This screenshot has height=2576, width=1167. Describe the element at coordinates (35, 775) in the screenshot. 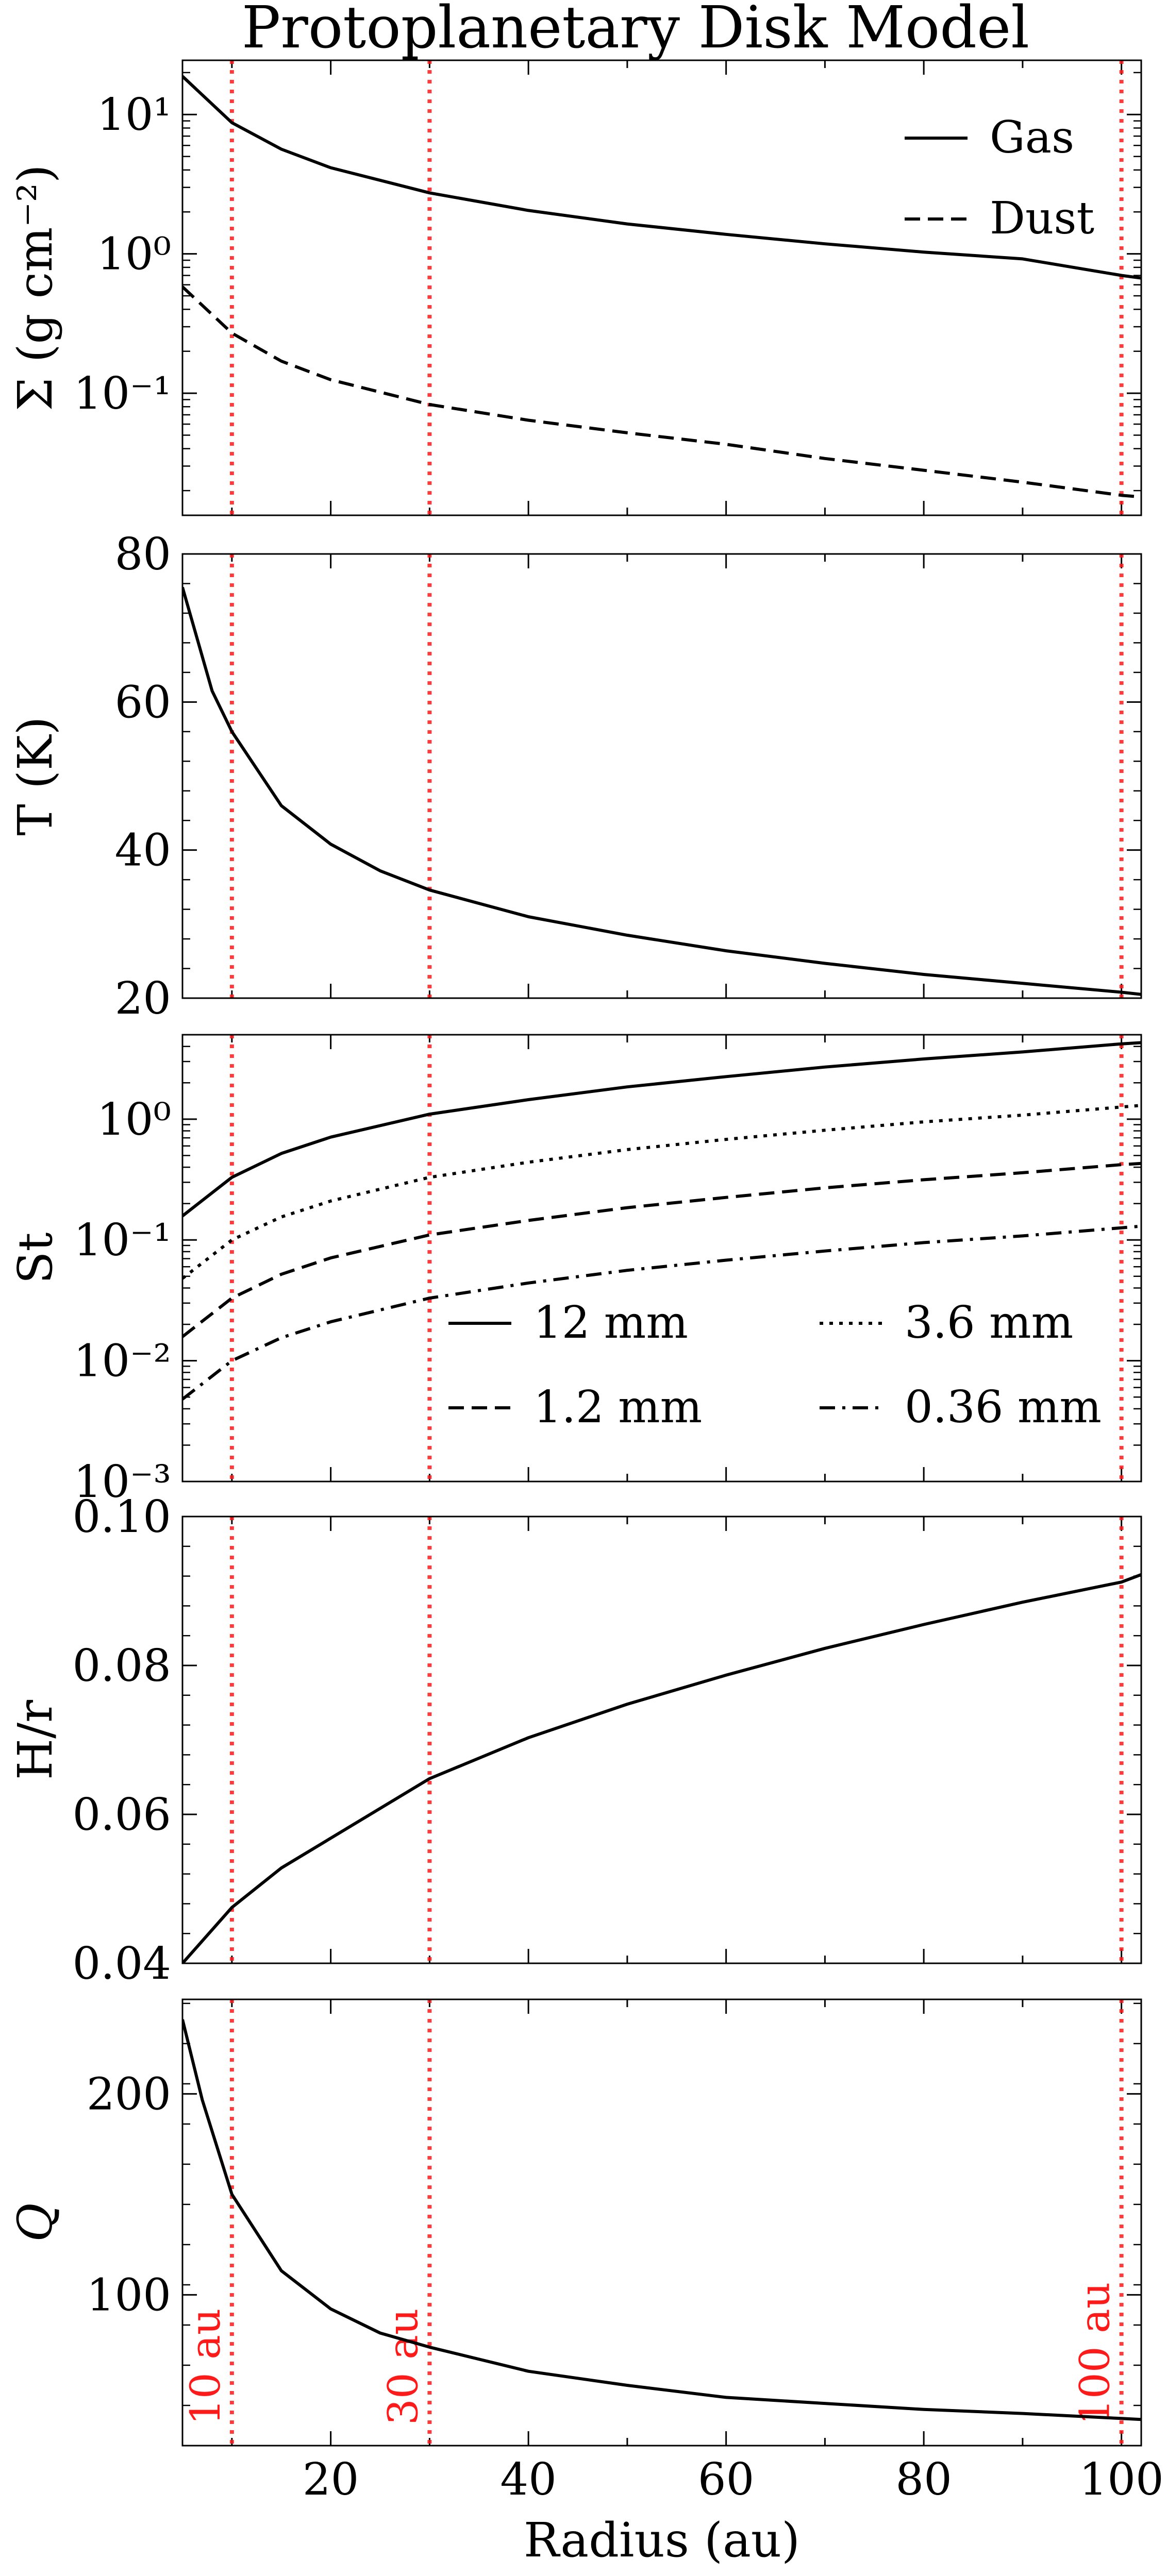

I see `y-axis-label: T (K)` at that location.